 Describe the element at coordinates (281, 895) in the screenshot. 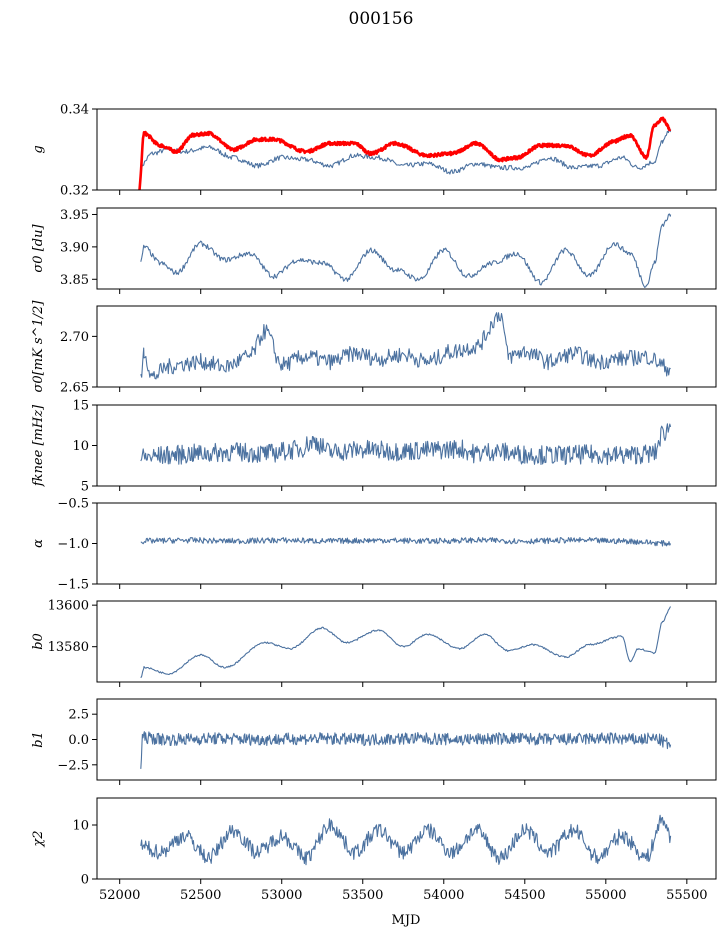

I see `x-tick-label: 53000` at that location.